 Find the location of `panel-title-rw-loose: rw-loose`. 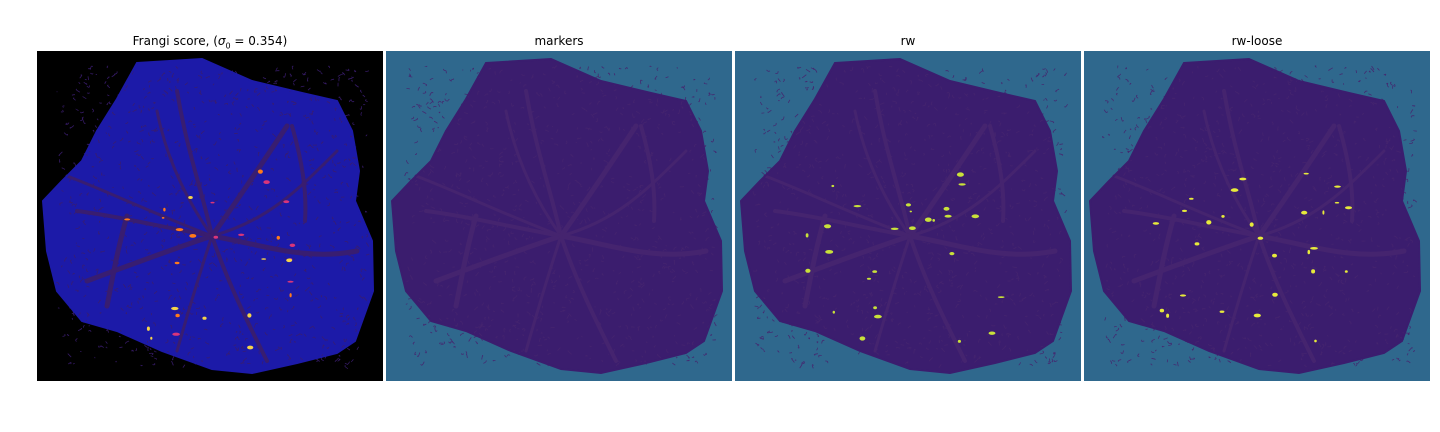

panel-title-rw-loose: rw-loose is located at coordinates (1257, 41).